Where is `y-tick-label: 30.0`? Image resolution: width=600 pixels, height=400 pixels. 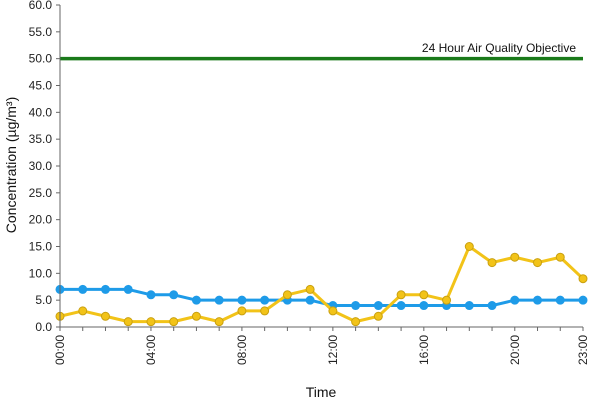
y-tick-label: 30.0 is located at coordinates (41, 166).